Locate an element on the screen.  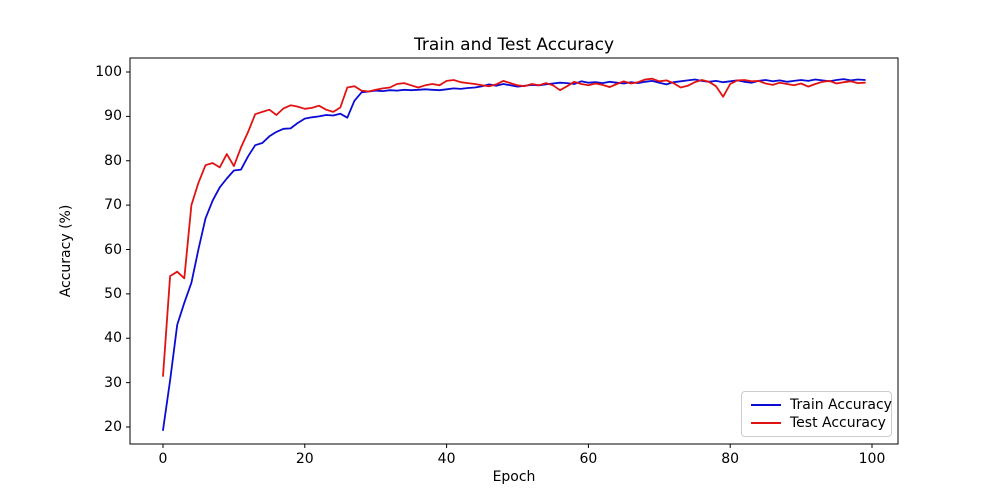
legend-row-test: Test Accuracy is located at coordinates (816, 423).